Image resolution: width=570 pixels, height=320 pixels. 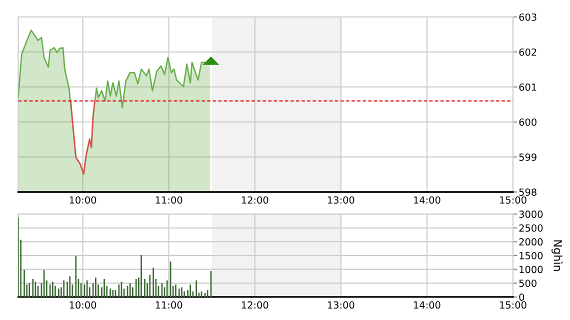 What do you see at coordinates (531, 256) in the screenshot?
I see `y-tick-label: 1500` at bounding box center [531, 256].